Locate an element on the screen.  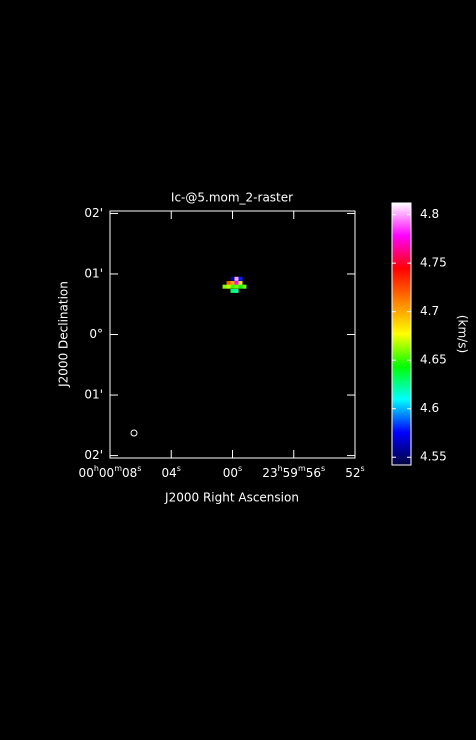
colorbar-tick-label: 4.7 is located at coordinates (429, 311).